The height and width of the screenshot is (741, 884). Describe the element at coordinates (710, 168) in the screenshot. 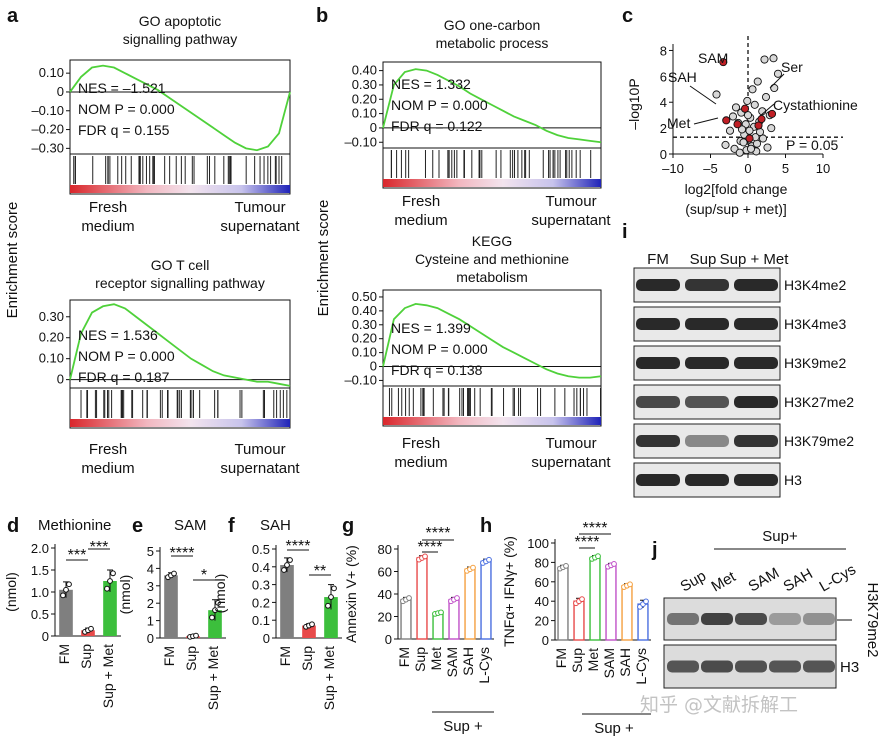

I see `volcano-xtick-label: –5` at that location.